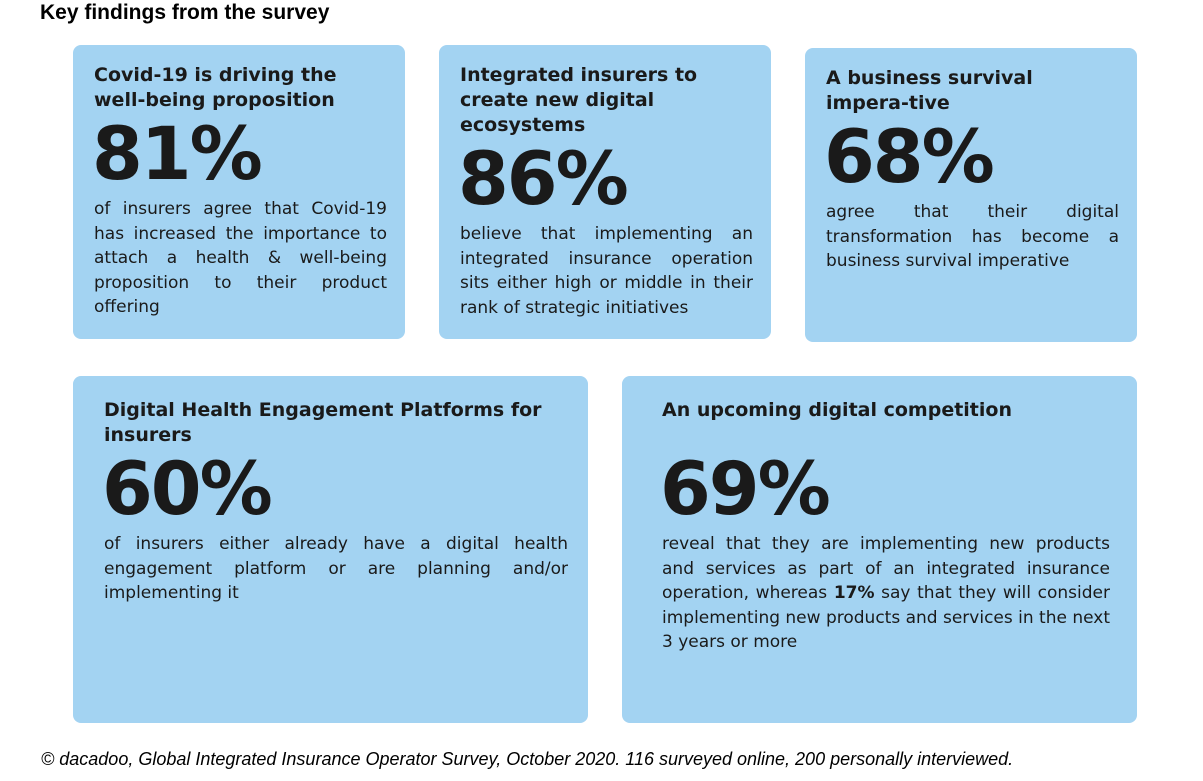 This screenshot has height=781, width=1203. Describe the element at coordinates (909, 157) in the screenshot. I see `card-statistic: 68%` at that location.